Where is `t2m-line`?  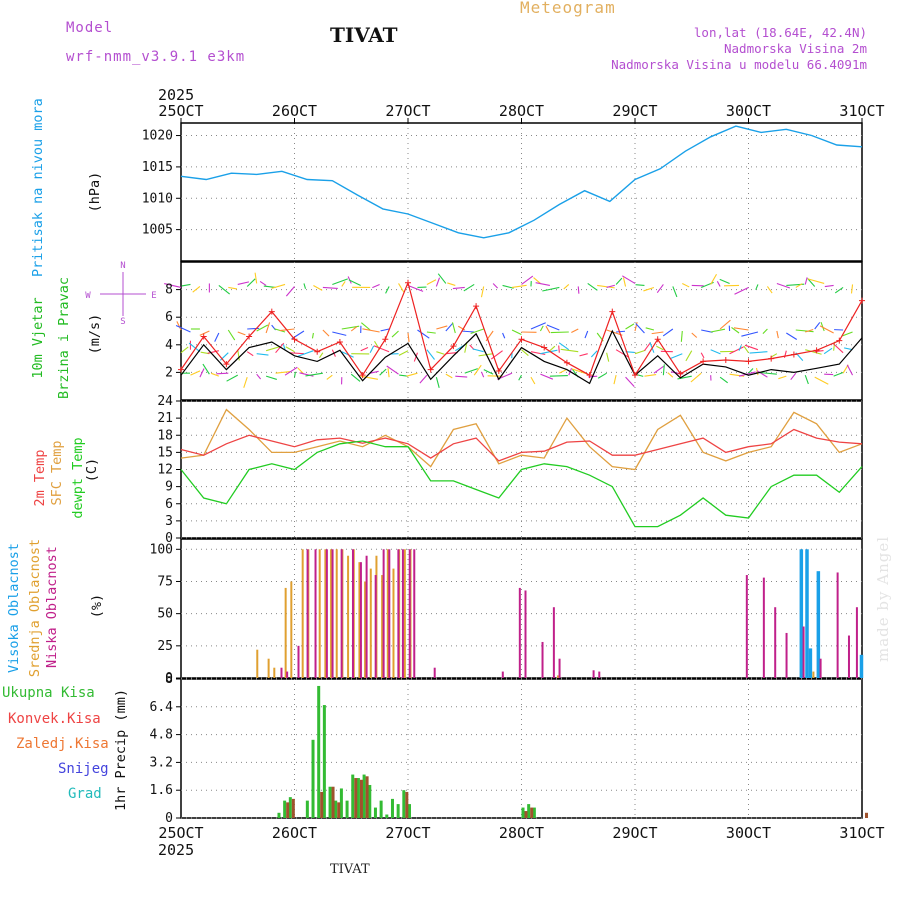
t2m-line is located at coordinates (521, 445).